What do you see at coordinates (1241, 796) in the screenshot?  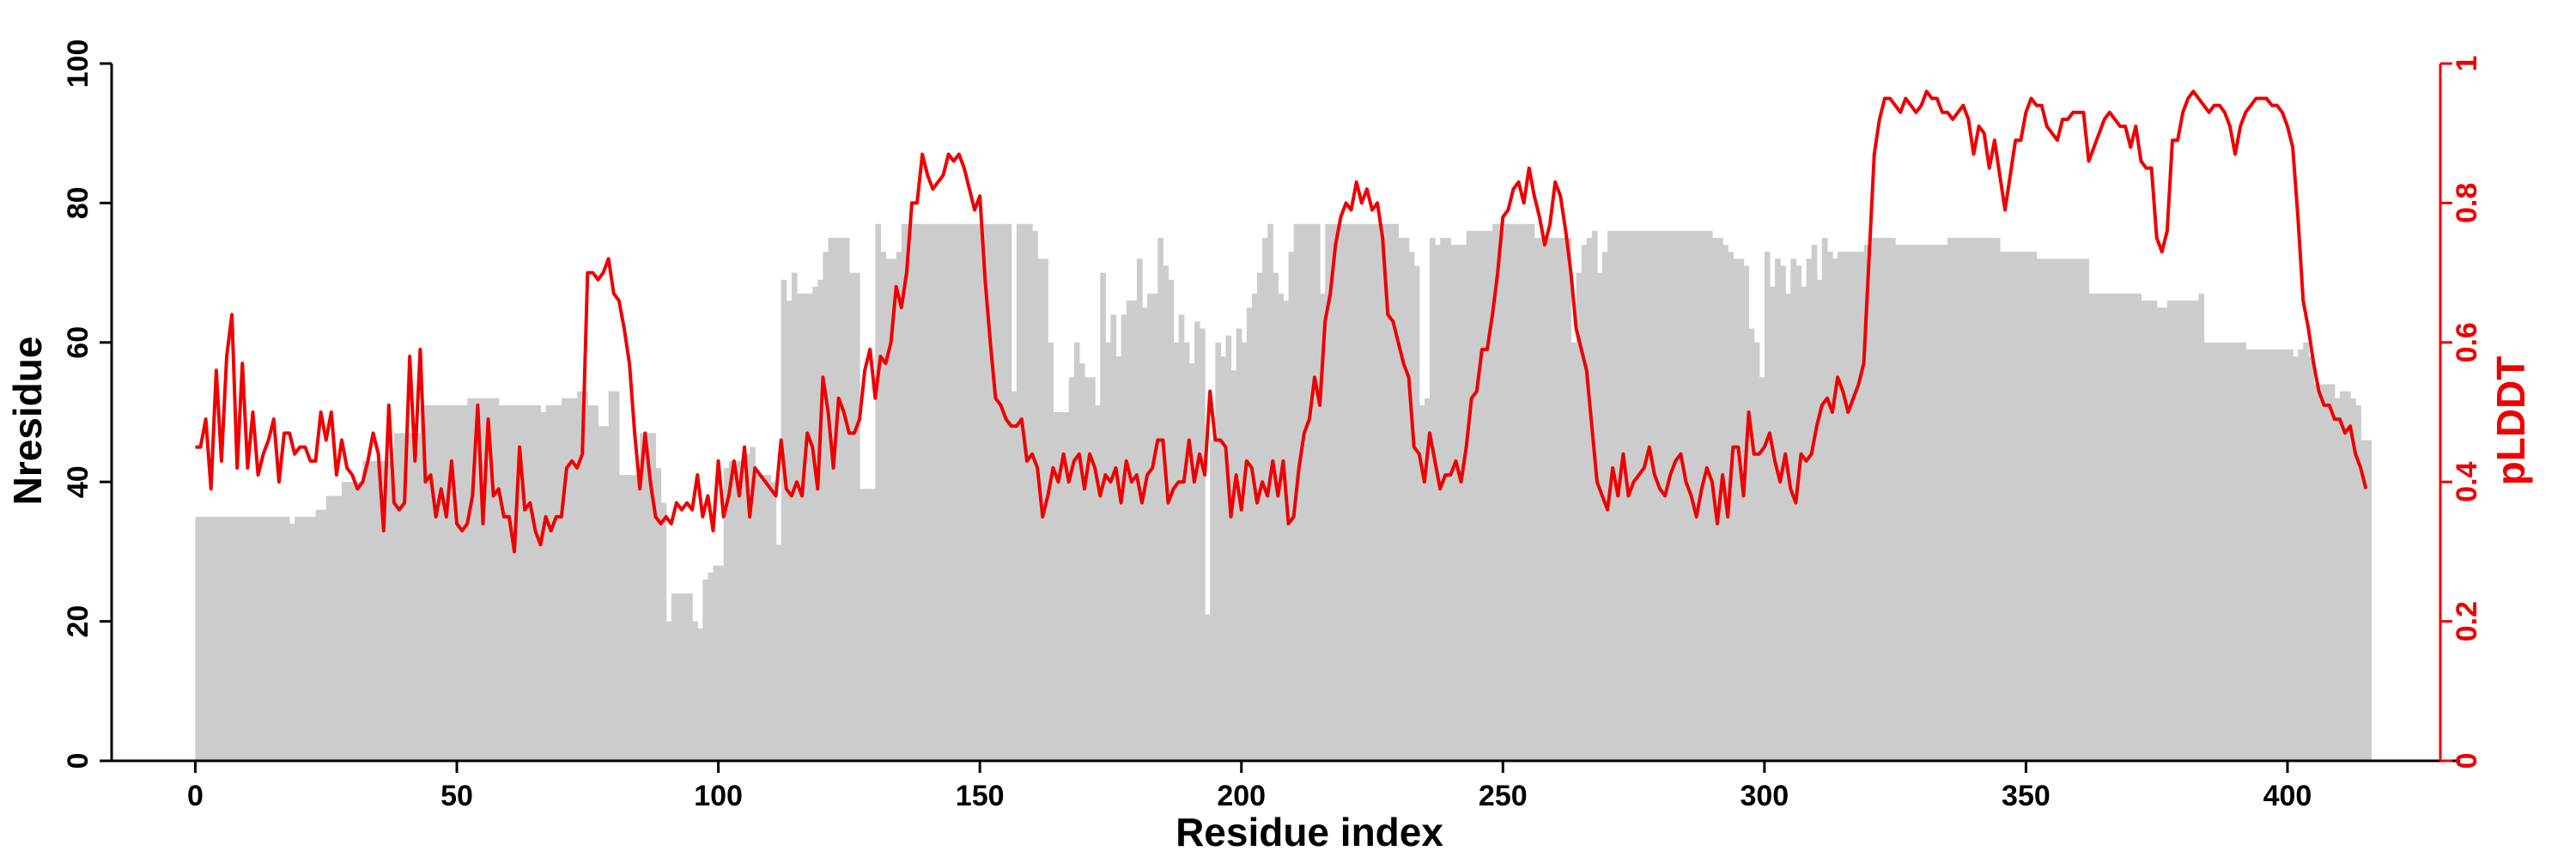 I see `x-tick-label: 200` at bounding box center [1241, 796].